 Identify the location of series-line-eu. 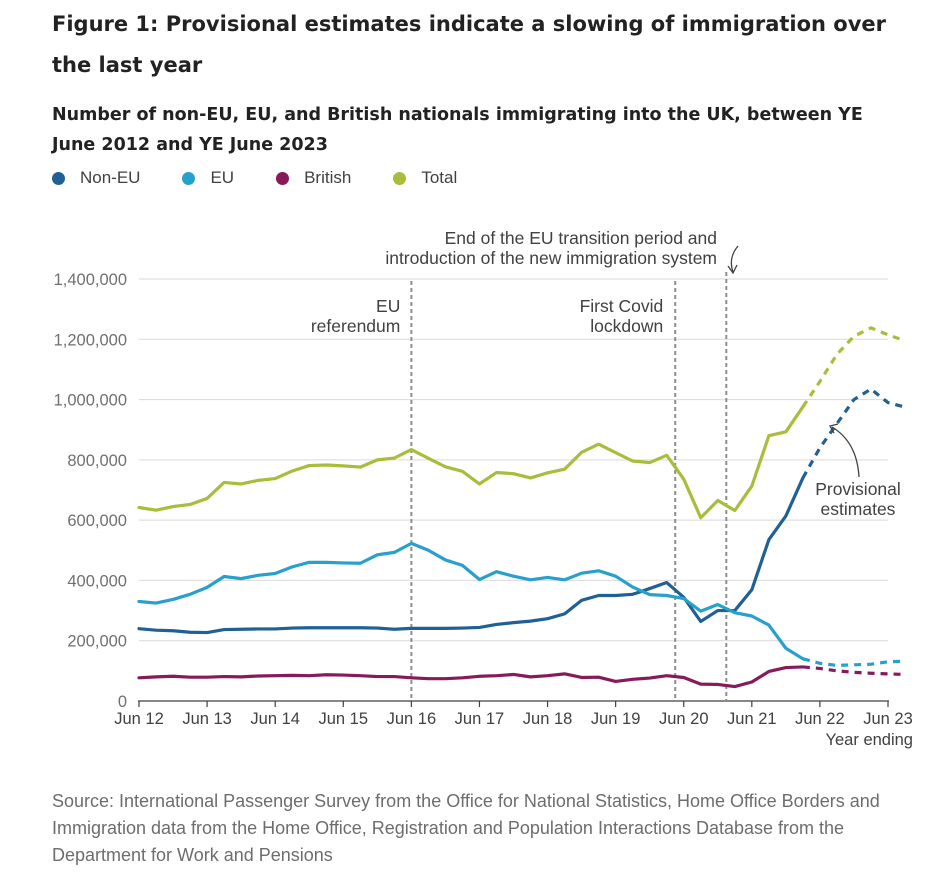
(471, 601).